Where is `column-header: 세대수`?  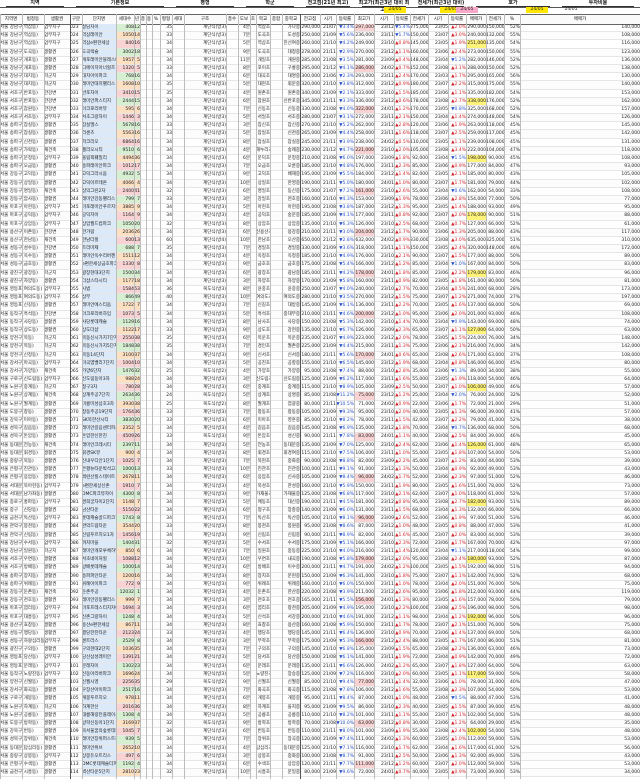
column-header: 세대수 is located at coordinates (125, 19).